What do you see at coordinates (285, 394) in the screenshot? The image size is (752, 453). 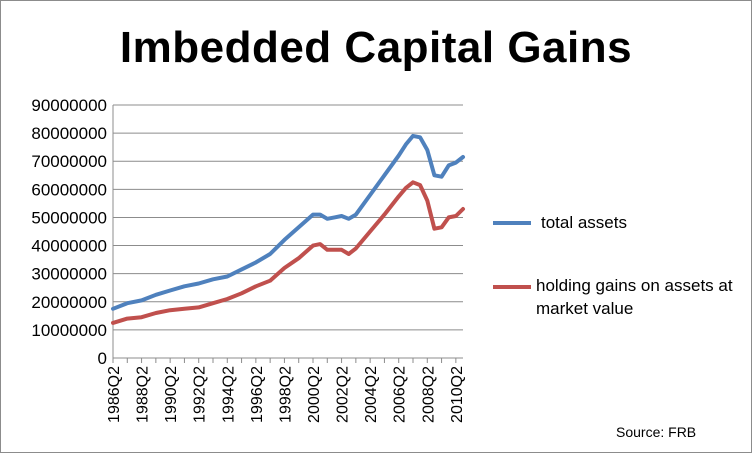 I see `x-tick-label-6: 1998Q2` at bounding box center [285, 394].